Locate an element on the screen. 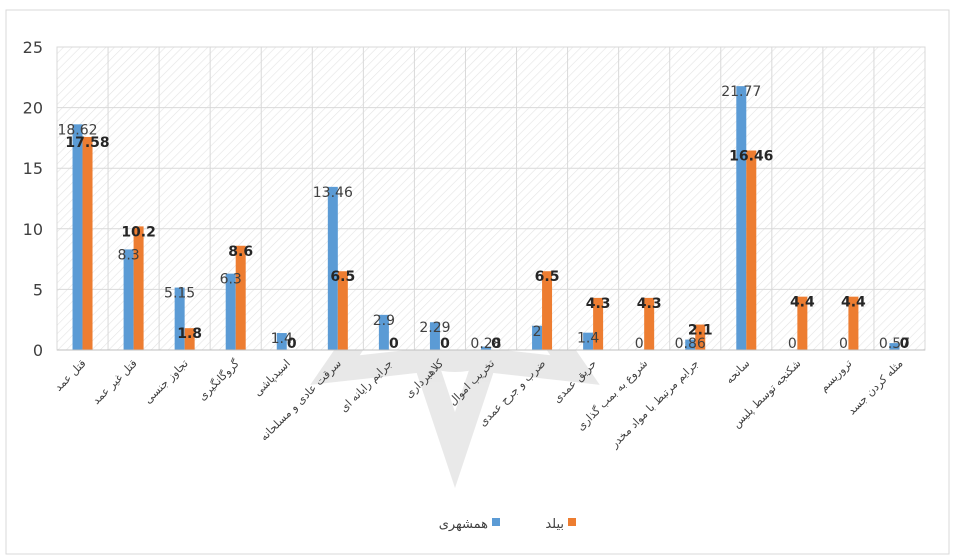 The width and height of the screenshot is (955, 560). y-tick-label: 20 is located at coordinates (33, 108).